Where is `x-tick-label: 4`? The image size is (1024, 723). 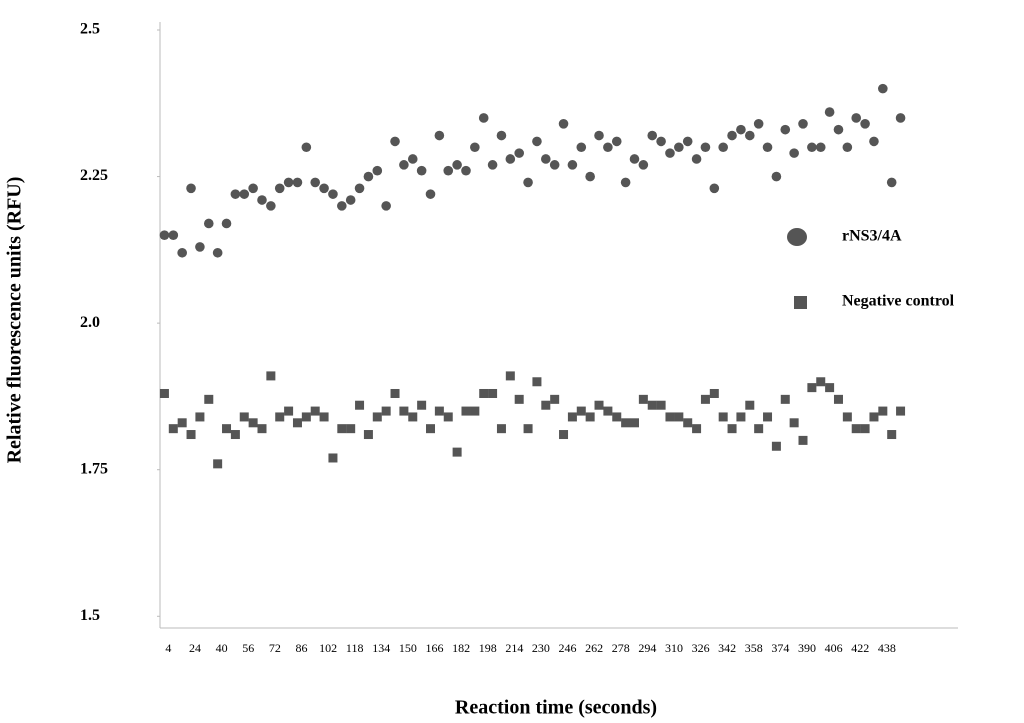
x-tick-label: 4 is located at coordinates (168, 648).